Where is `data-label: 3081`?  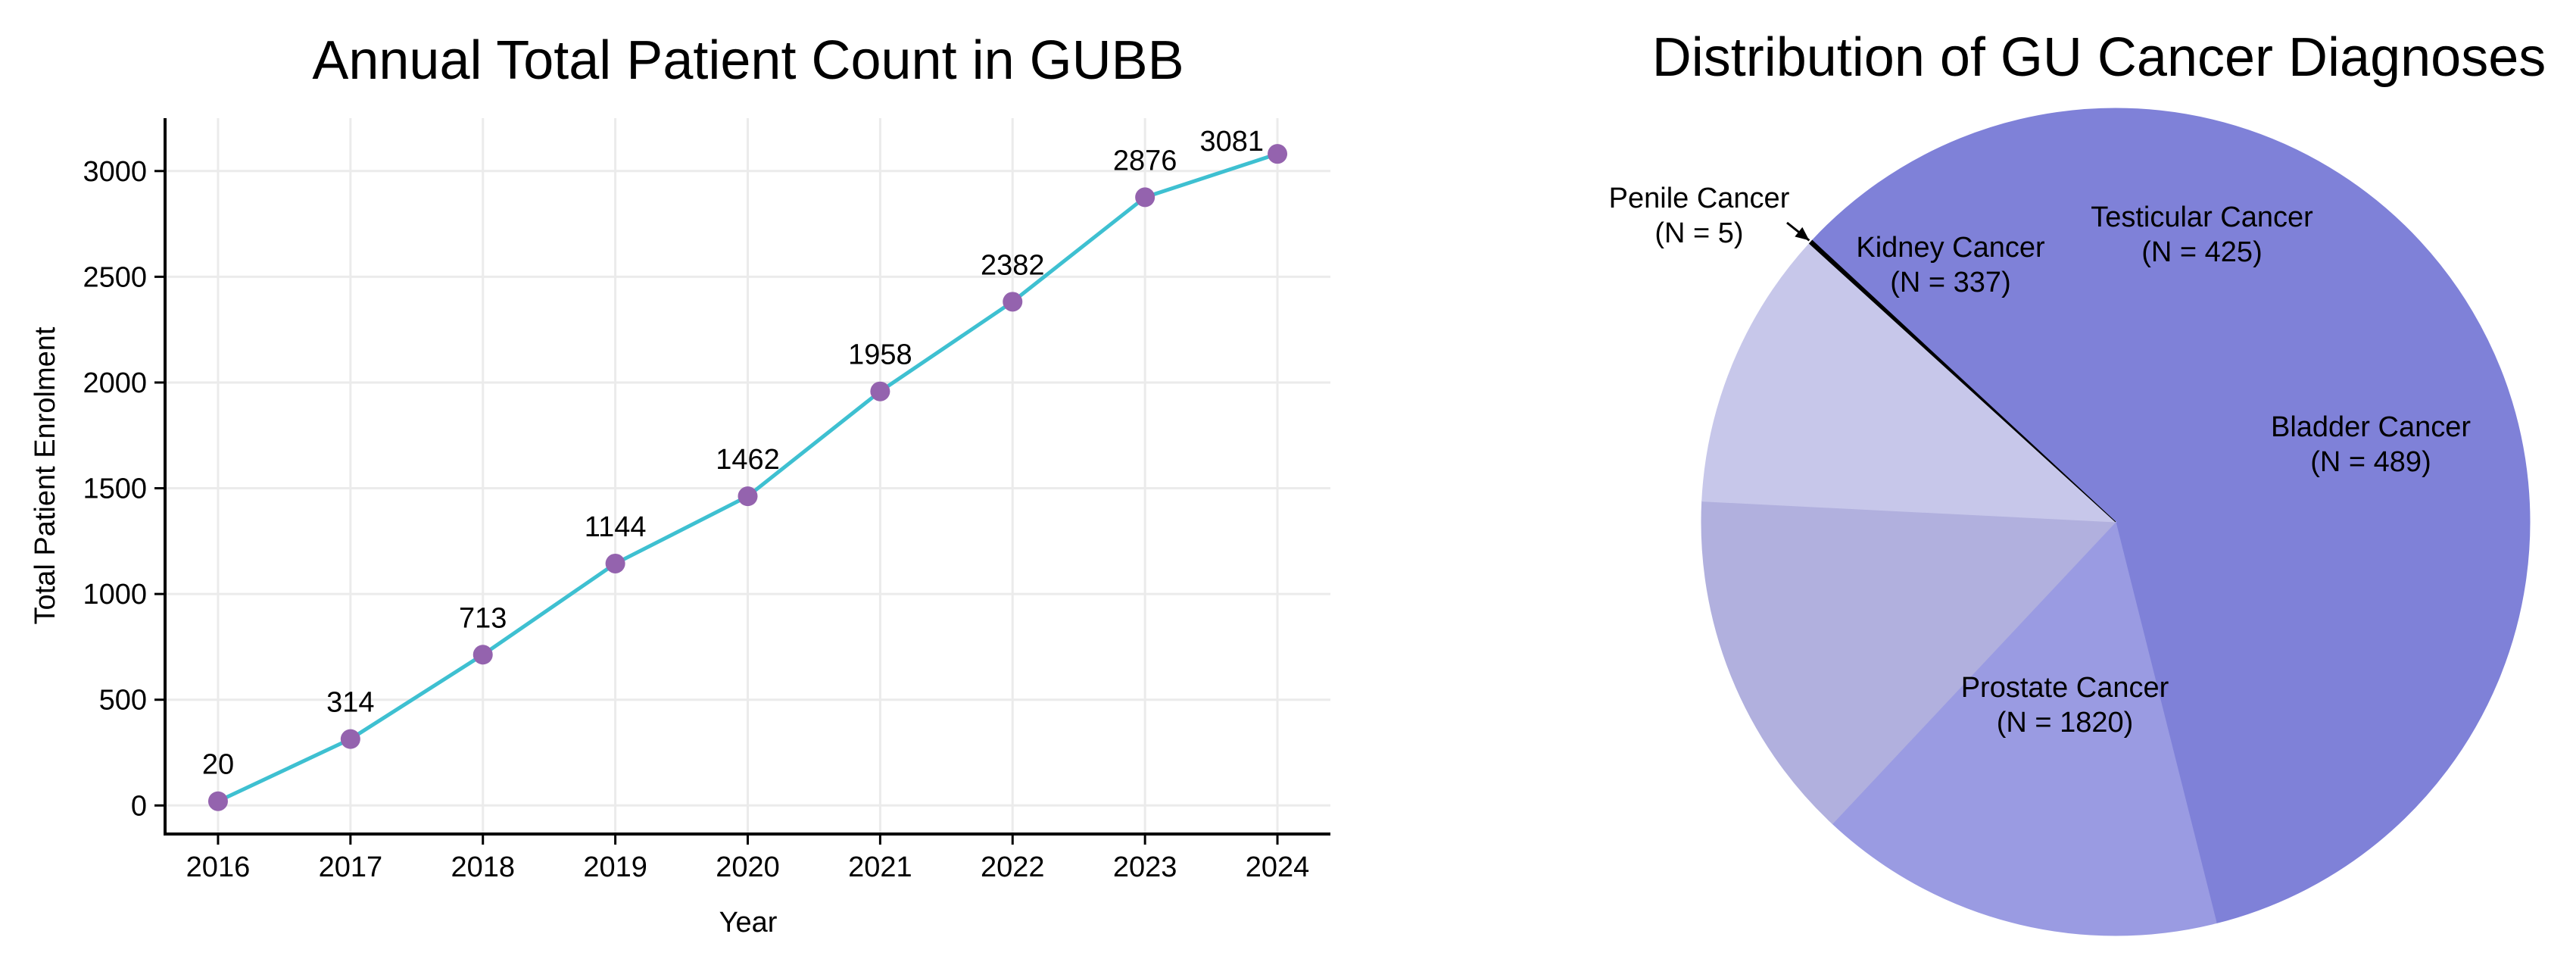
data-label: 3081 is located at coordinates (1231, 142).